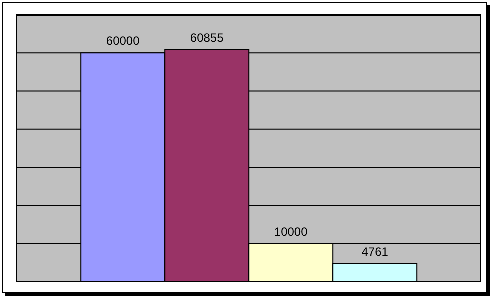 This screenshot has width=492, height=298. Describe the element at coordinates (123, 41) in the screenshot. I see `data-label: 60000` at that location.